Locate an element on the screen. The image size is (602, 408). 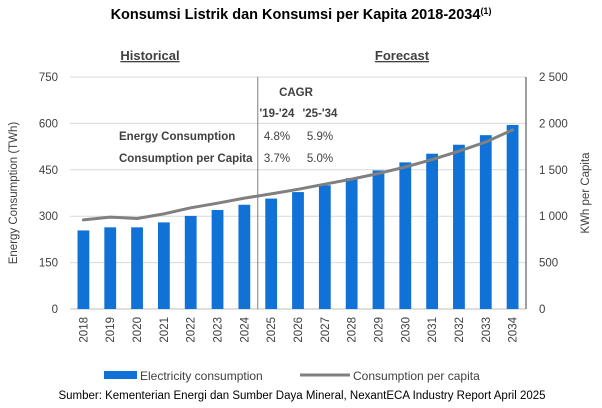
y-tick-label: 450 is located at coordinates (48, 171).